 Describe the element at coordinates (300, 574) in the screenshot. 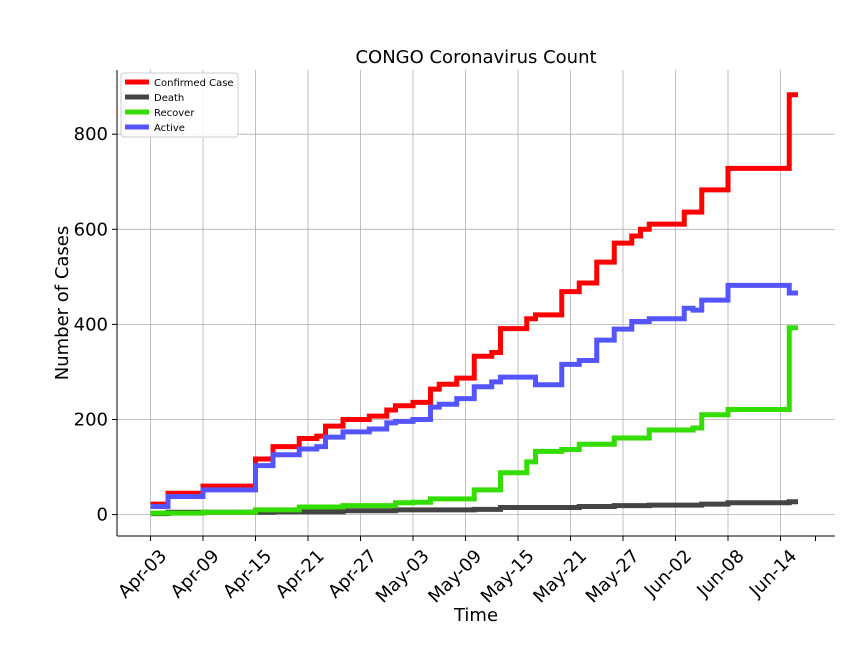

I see `x-tick-label: Apr-21` at that location.